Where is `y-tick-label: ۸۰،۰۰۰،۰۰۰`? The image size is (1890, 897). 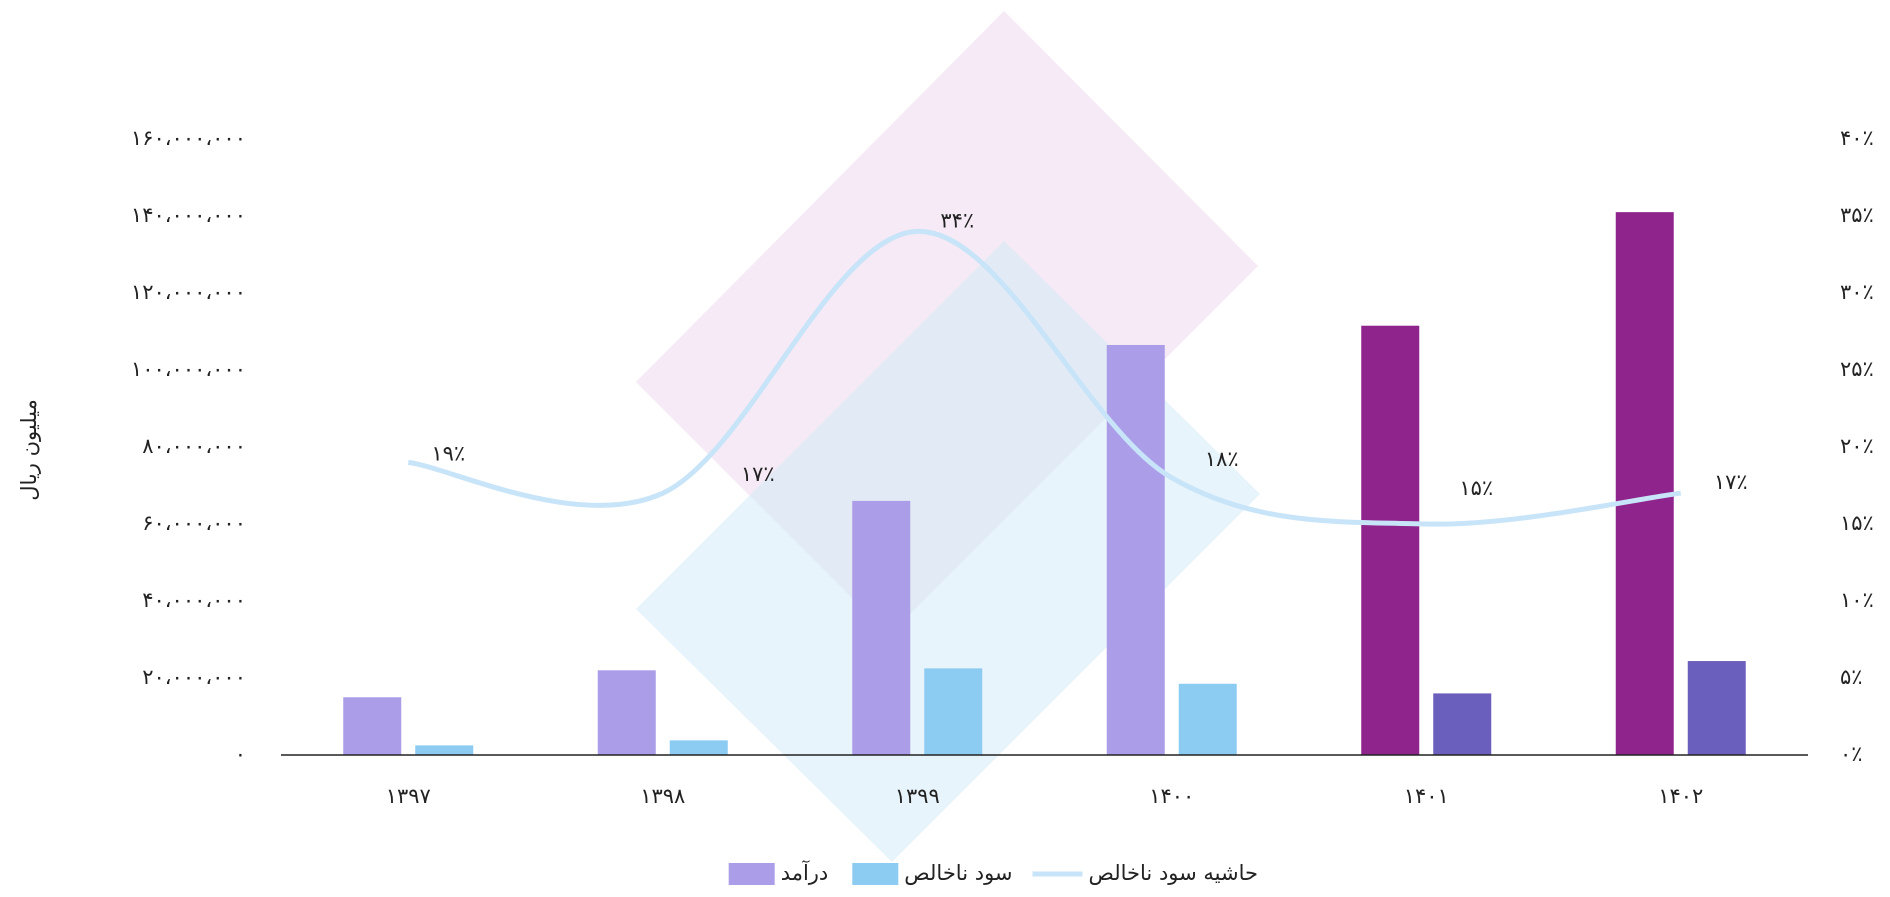
y-tick-label: ۸۰،۰۰۰،۰۰۰ is located at coordinates (194, 446).